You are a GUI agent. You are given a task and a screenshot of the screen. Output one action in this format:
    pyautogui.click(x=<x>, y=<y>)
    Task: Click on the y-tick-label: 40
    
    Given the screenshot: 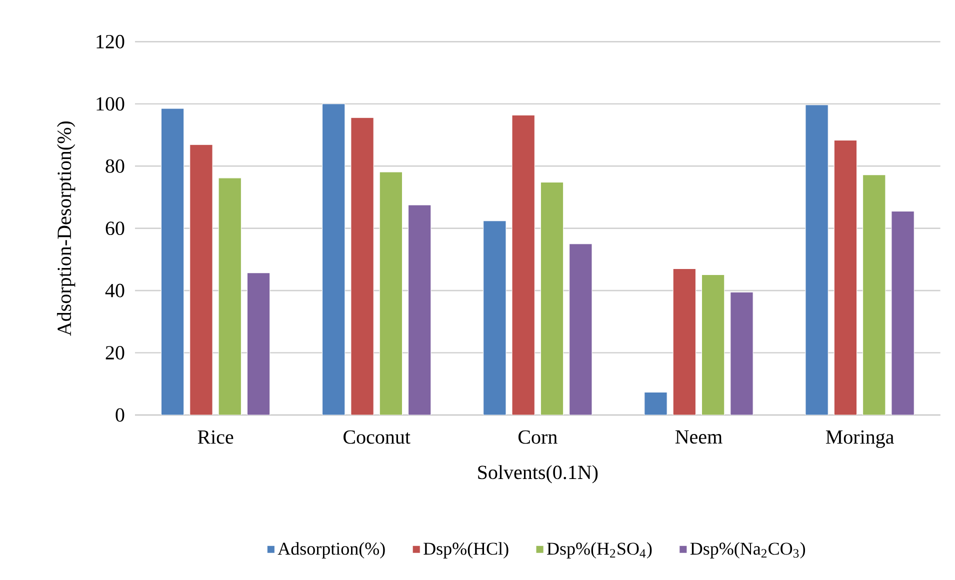 What is the action you would take?
    pyautogui.click(x=114, y=291)
    